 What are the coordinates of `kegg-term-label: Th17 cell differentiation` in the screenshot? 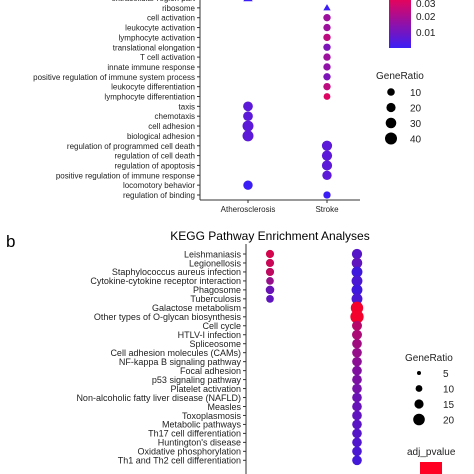 It's located at (194, 434).